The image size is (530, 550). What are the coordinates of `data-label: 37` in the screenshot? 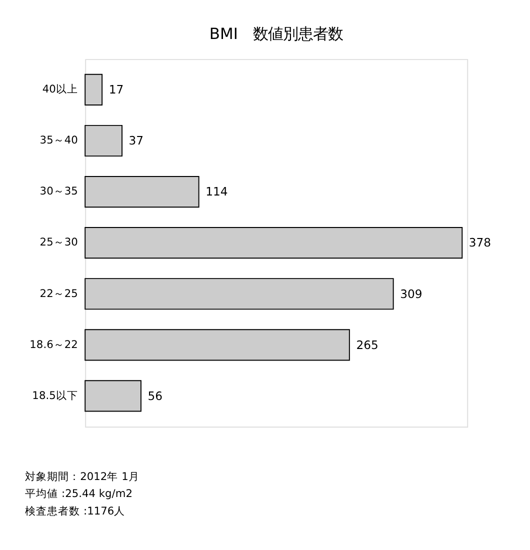 It's located at (136, 141).